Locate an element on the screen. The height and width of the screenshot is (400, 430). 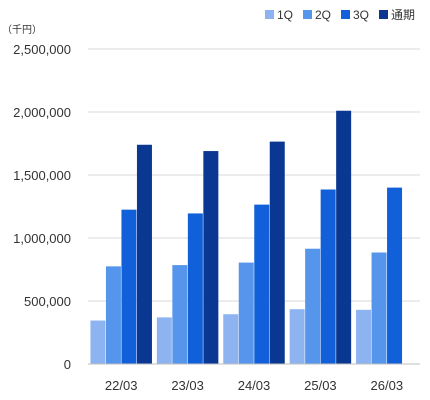
bar-1Q-24/03 is located at coordinates (231, 339).